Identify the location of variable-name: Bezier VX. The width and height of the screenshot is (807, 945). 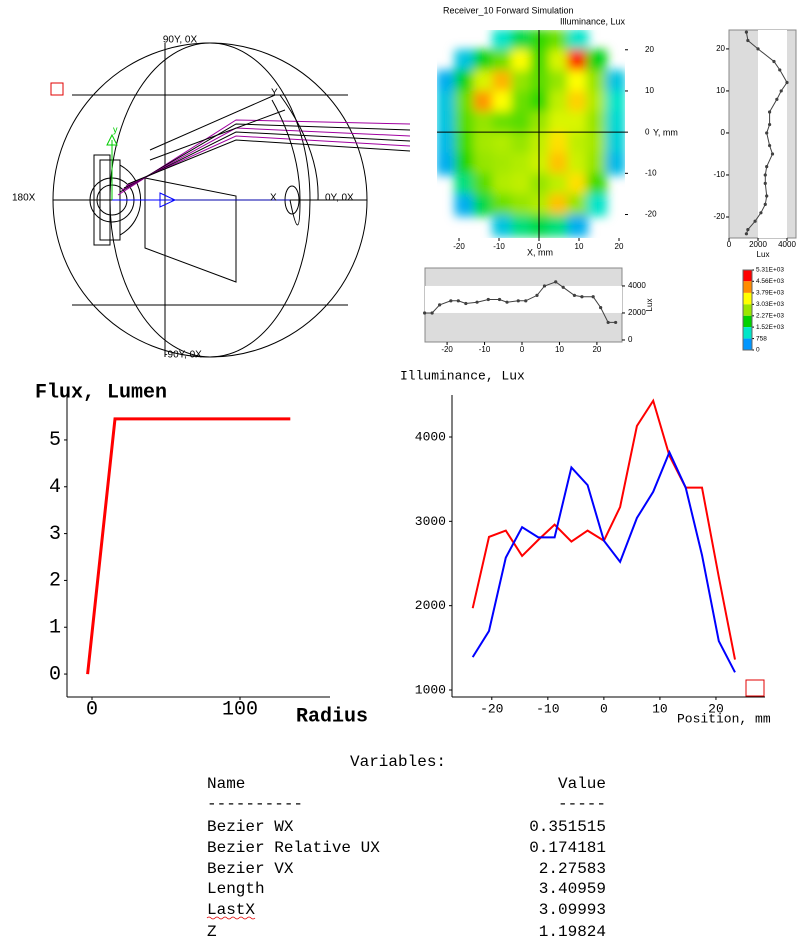
(250, 869).